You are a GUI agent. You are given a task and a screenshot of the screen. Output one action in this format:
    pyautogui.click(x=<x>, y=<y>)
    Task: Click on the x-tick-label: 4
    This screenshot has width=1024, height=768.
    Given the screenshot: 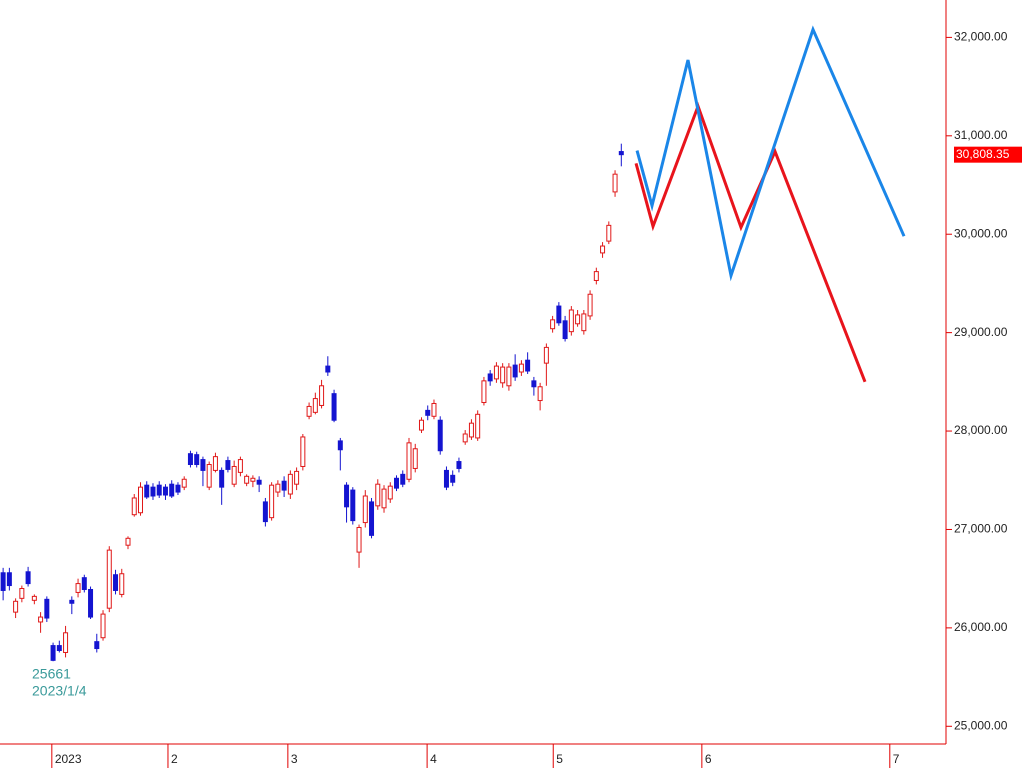 What is the action you would take?
    pyautogui.click(x=433, y=759)
    